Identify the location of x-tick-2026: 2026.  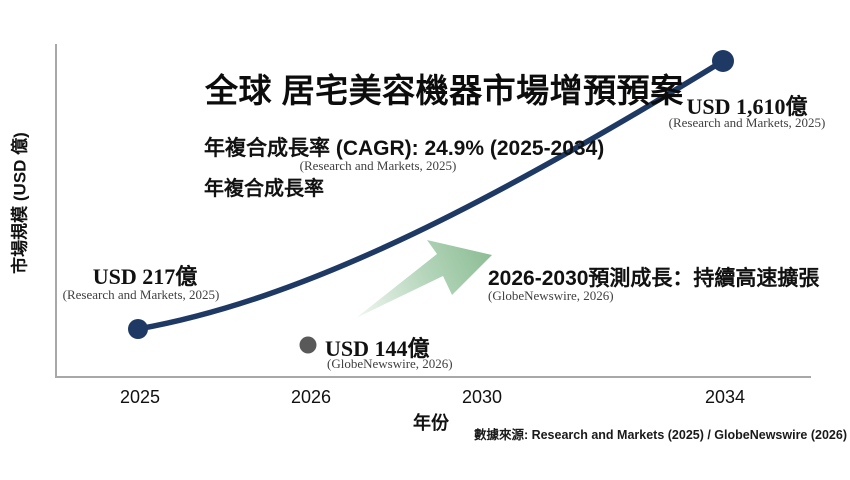
(311, 397).